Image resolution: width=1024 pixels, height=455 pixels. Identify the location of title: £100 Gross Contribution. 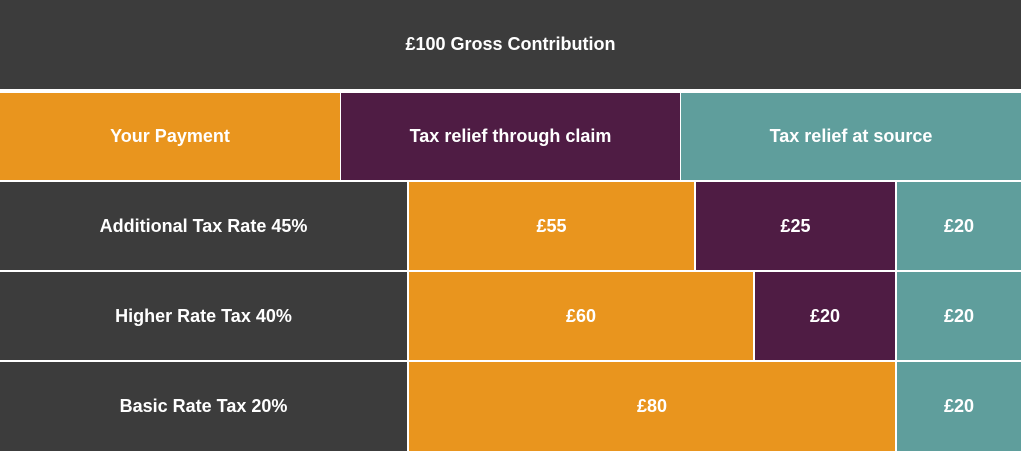
(510, 44).